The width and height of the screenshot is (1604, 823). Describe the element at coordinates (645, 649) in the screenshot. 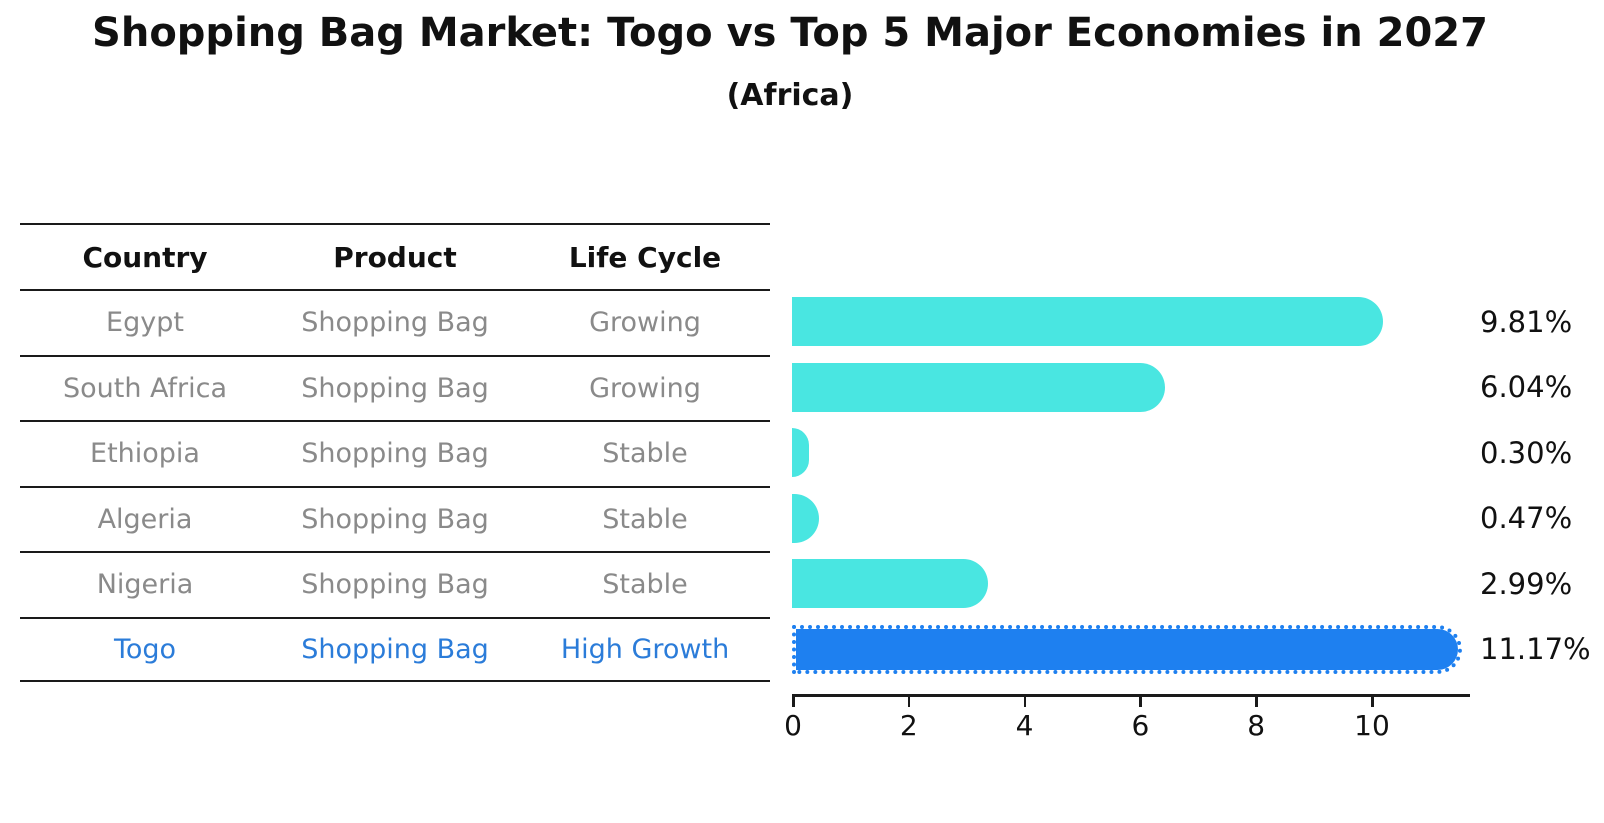

I see `cell-life-cycle: High Growth` at that location.